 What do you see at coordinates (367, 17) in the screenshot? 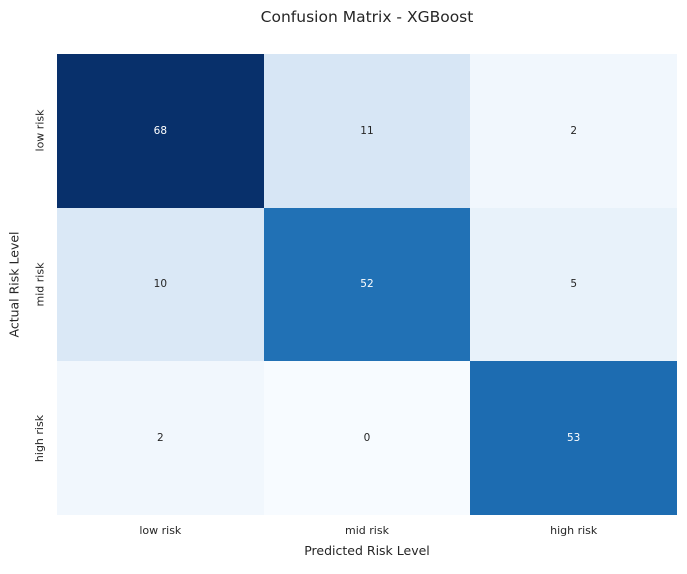
I see `chart-title: Confusion Matrix - XGBoost` at bounding box center [367, 17].